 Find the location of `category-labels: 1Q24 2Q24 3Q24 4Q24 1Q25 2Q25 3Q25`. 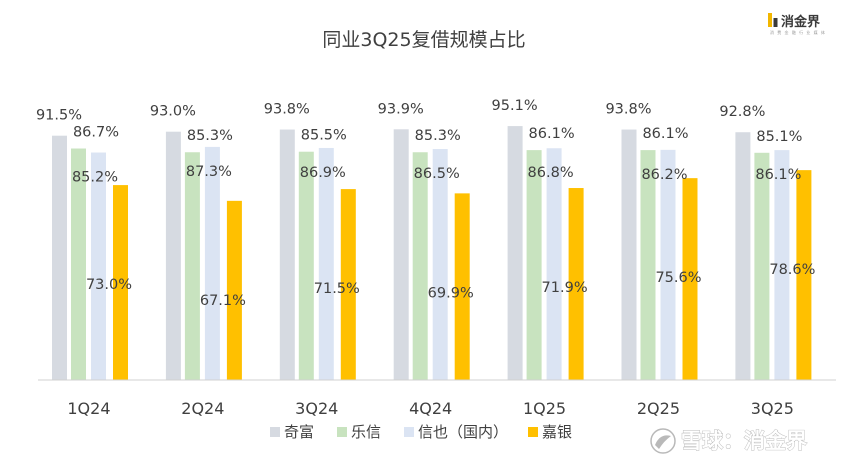

category-labels: 1Q24 2Q24 3Q24 4Q24 1Q25 2Q25 3Q25 is located at coordinates (430, 408).